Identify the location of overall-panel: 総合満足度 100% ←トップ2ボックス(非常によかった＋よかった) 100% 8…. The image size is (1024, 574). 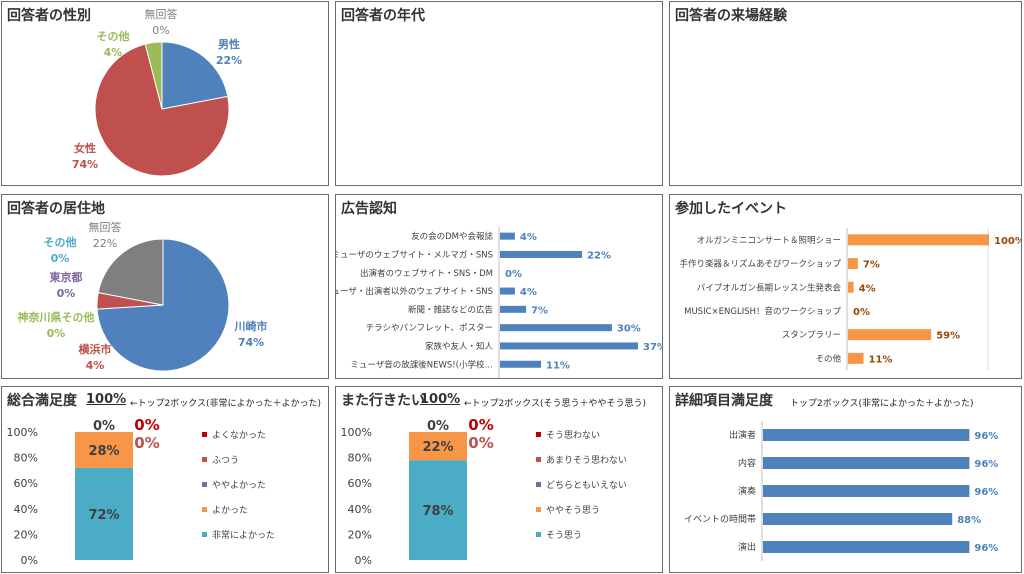
(165, 479).